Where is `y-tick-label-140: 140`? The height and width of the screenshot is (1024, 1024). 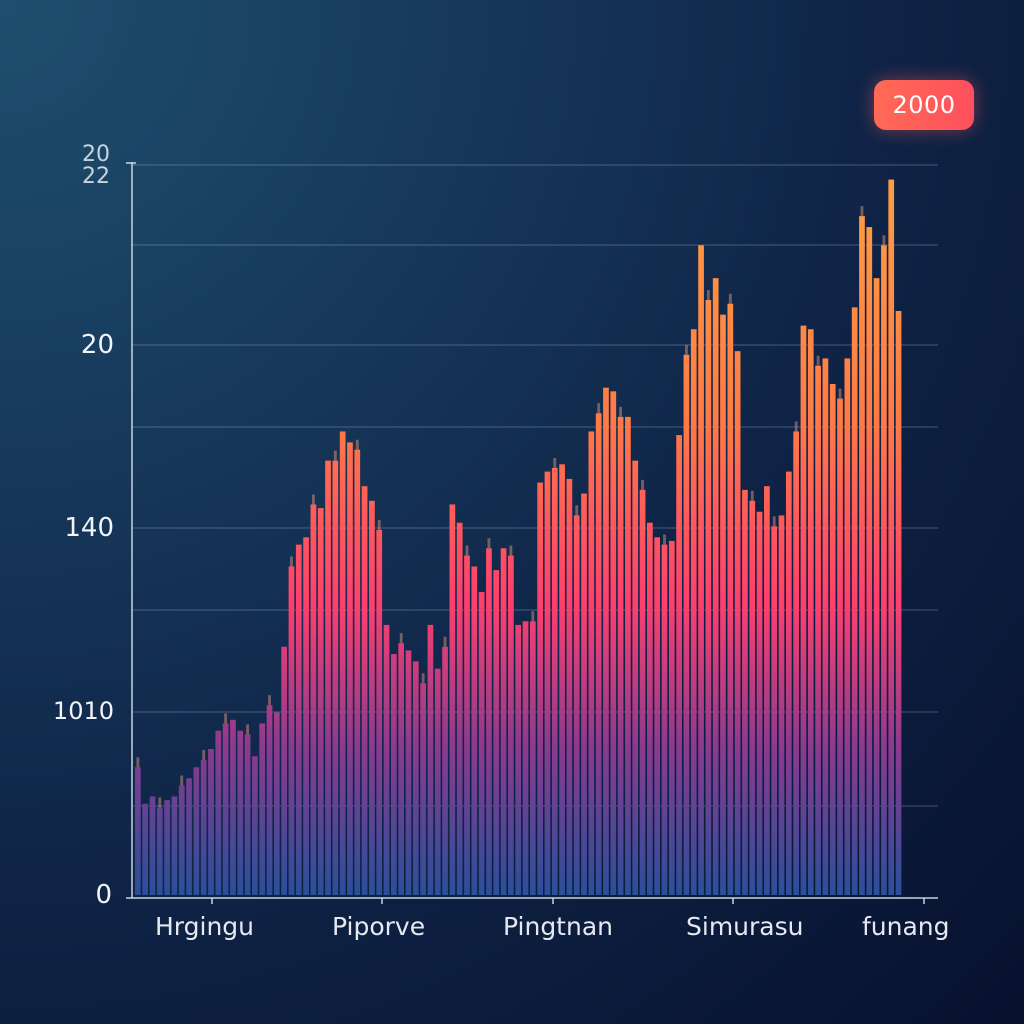
y-tick-label-140: 140 is located at coordinates (89, 528).